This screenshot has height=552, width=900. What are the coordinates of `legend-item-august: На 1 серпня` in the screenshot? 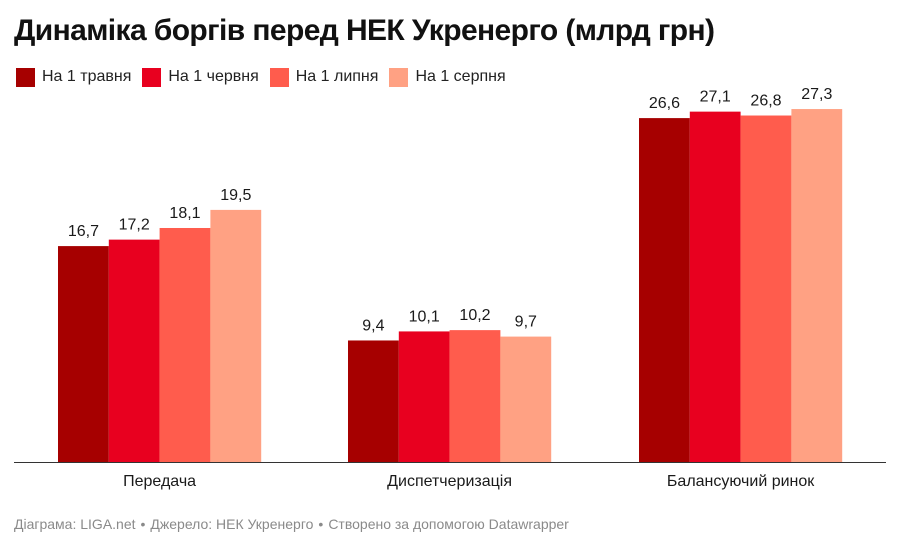 It's located at (447, 77).